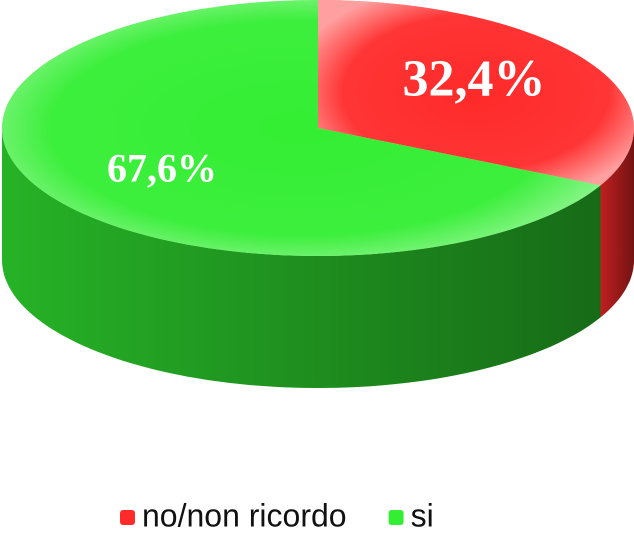 The height and width of the screenshot is (538, 634). What do you see at coordinates (473, 79) in the screenshot?
I see `value-label: 32,4%` at bounding box center [473, 79].